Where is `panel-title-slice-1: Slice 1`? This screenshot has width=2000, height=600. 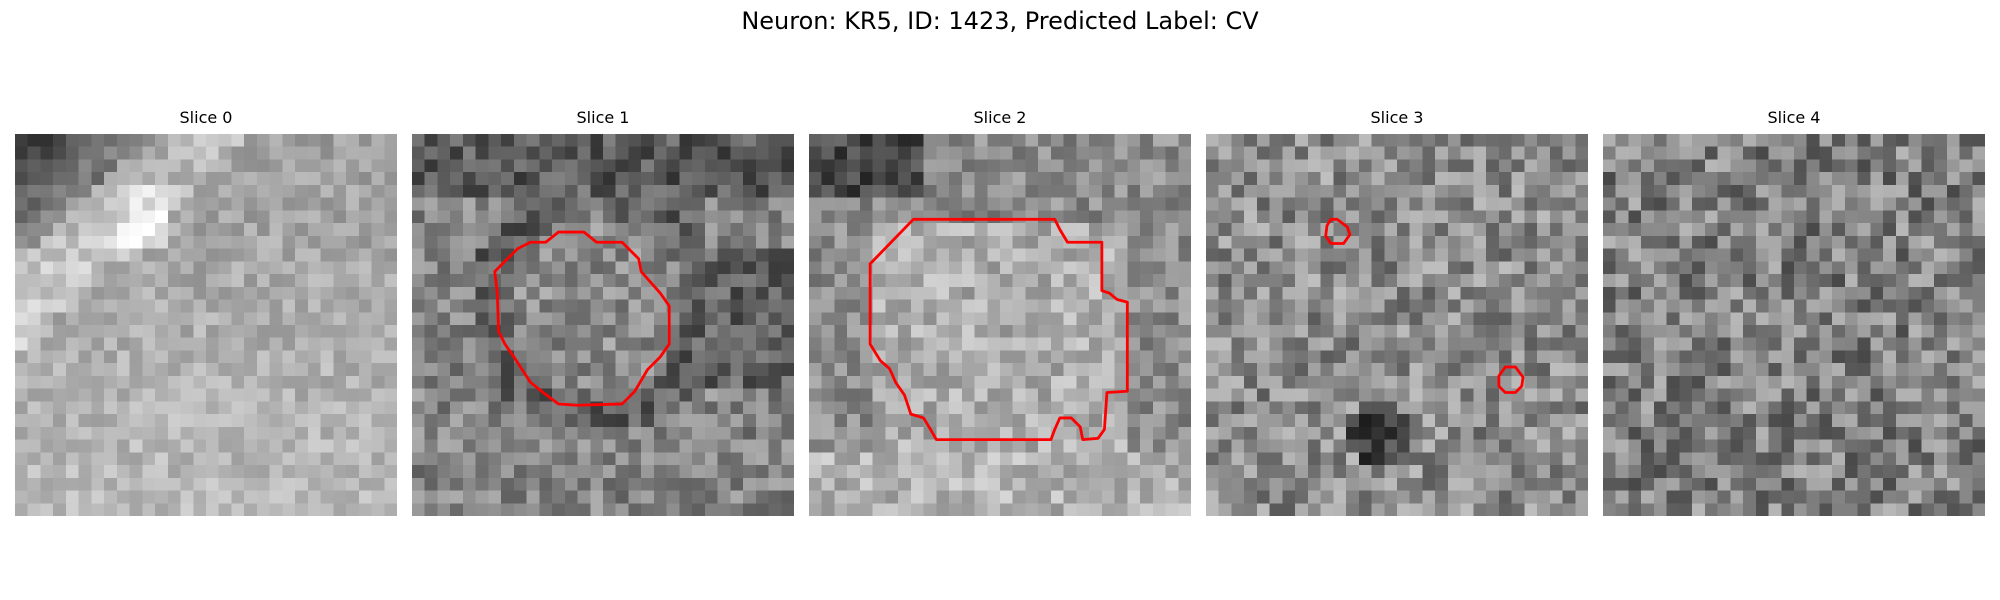 panel-title-slice-1: Slice 1 is located at coordinates (603, 117).